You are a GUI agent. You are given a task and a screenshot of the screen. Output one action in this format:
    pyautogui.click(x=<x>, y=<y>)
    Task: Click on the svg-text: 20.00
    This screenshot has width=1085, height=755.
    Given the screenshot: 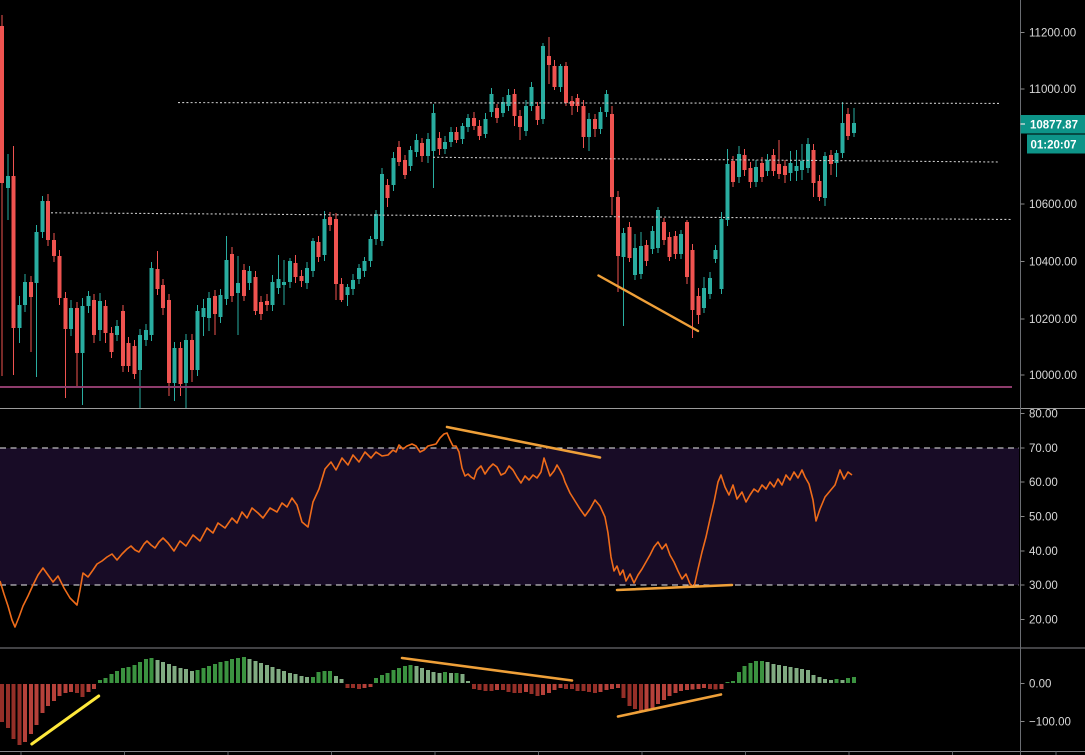 What is the action you would take?
    pyautogui.click(x=1043, y=621)
    